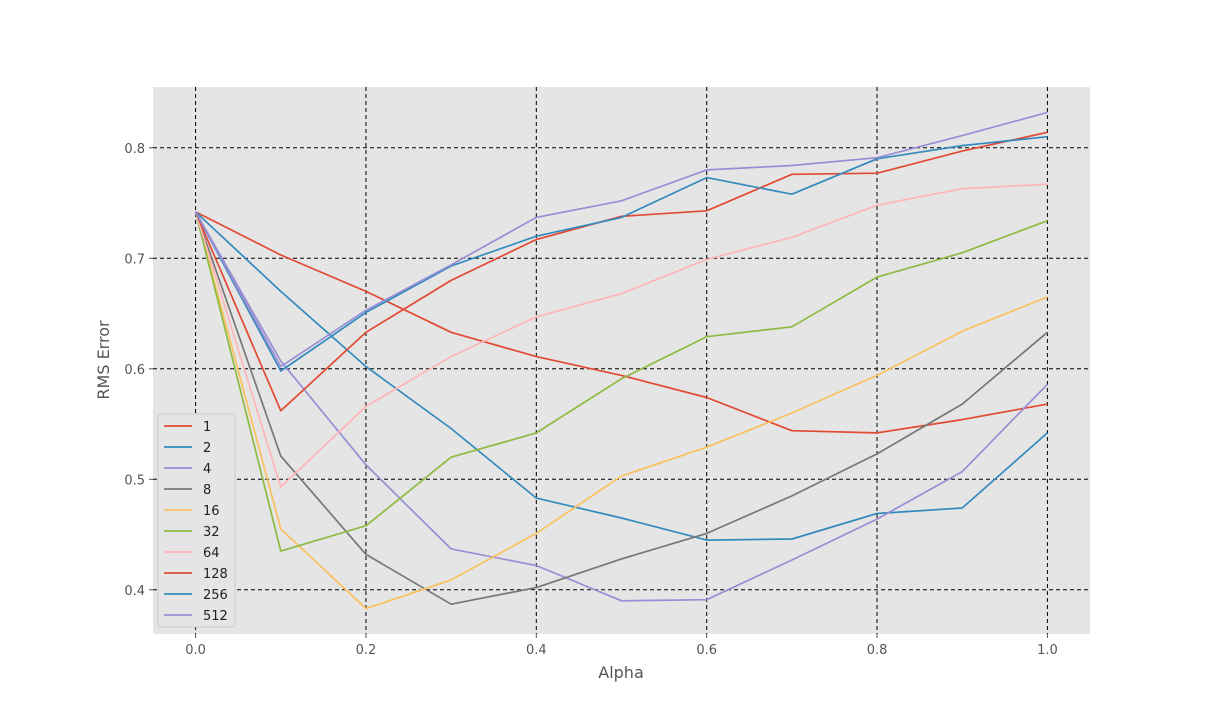 Image resolution: width=1212 pixels, height=713 pixels. I want to click on legend-label: 512, so click(215, 616).